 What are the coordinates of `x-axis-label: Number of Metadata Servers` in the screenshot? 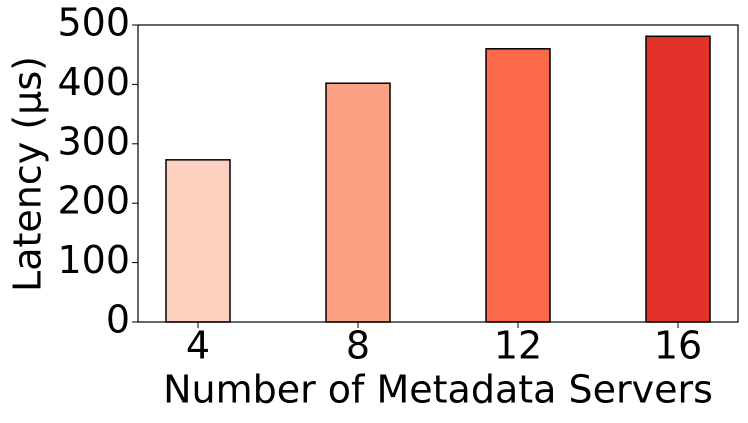 It's located at (438, 390).